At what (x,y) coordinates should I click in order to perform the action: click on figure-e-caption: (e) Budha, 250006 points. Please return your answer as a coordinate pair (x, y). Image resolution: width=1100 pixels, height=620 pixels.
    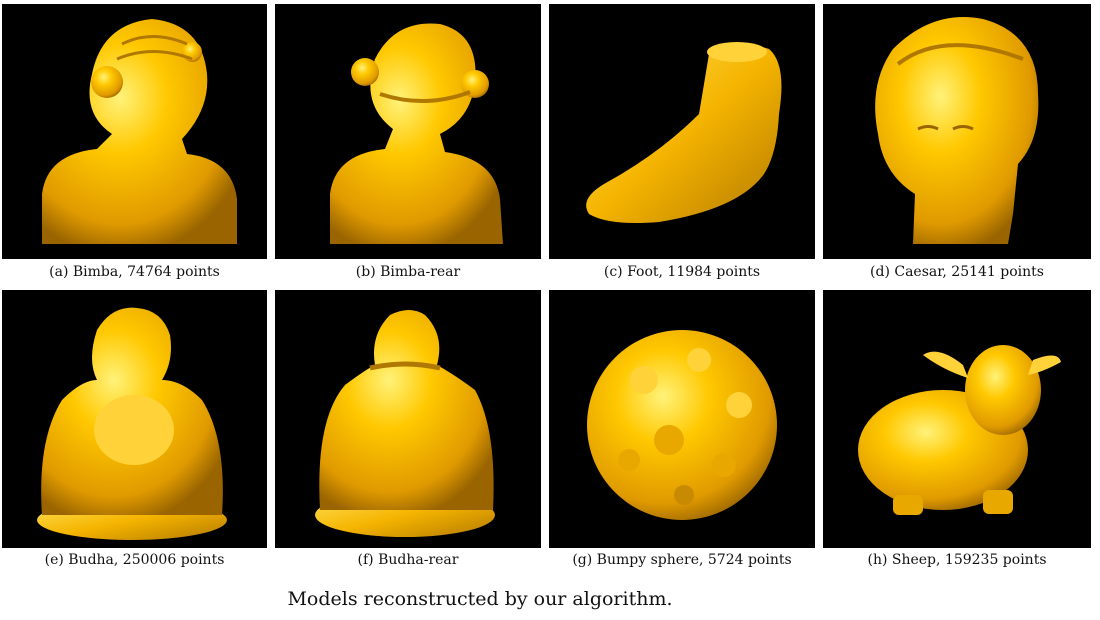
    Looking at the image, I should click on (134, 560).